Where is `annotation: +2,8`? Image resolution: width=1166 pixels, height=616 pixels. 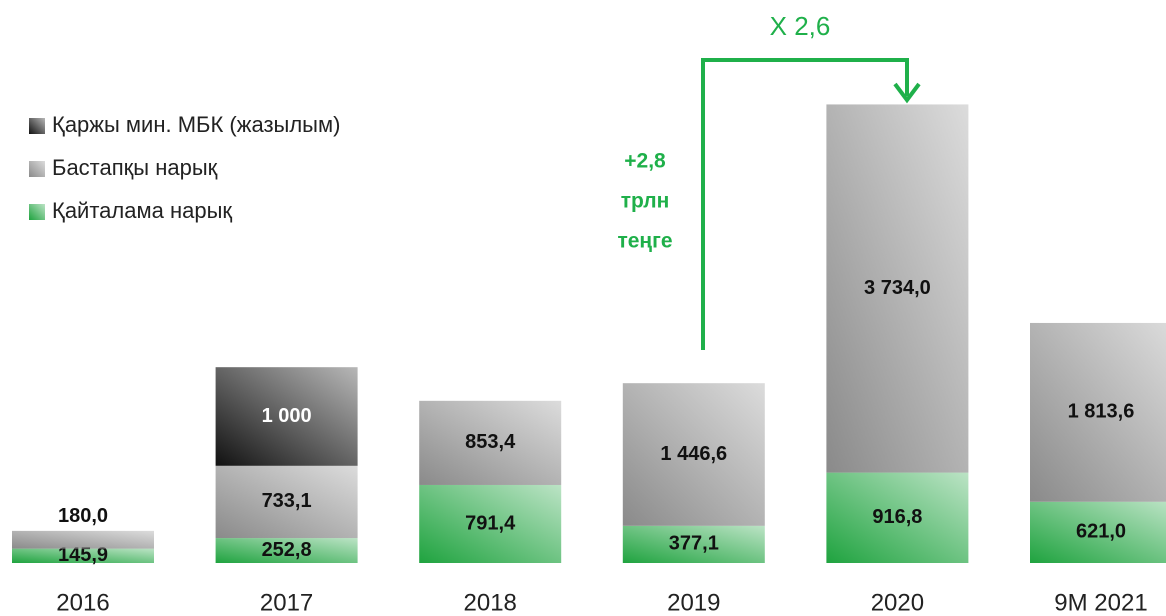
annotation: +2,8 is located at coordinates (645, 161).